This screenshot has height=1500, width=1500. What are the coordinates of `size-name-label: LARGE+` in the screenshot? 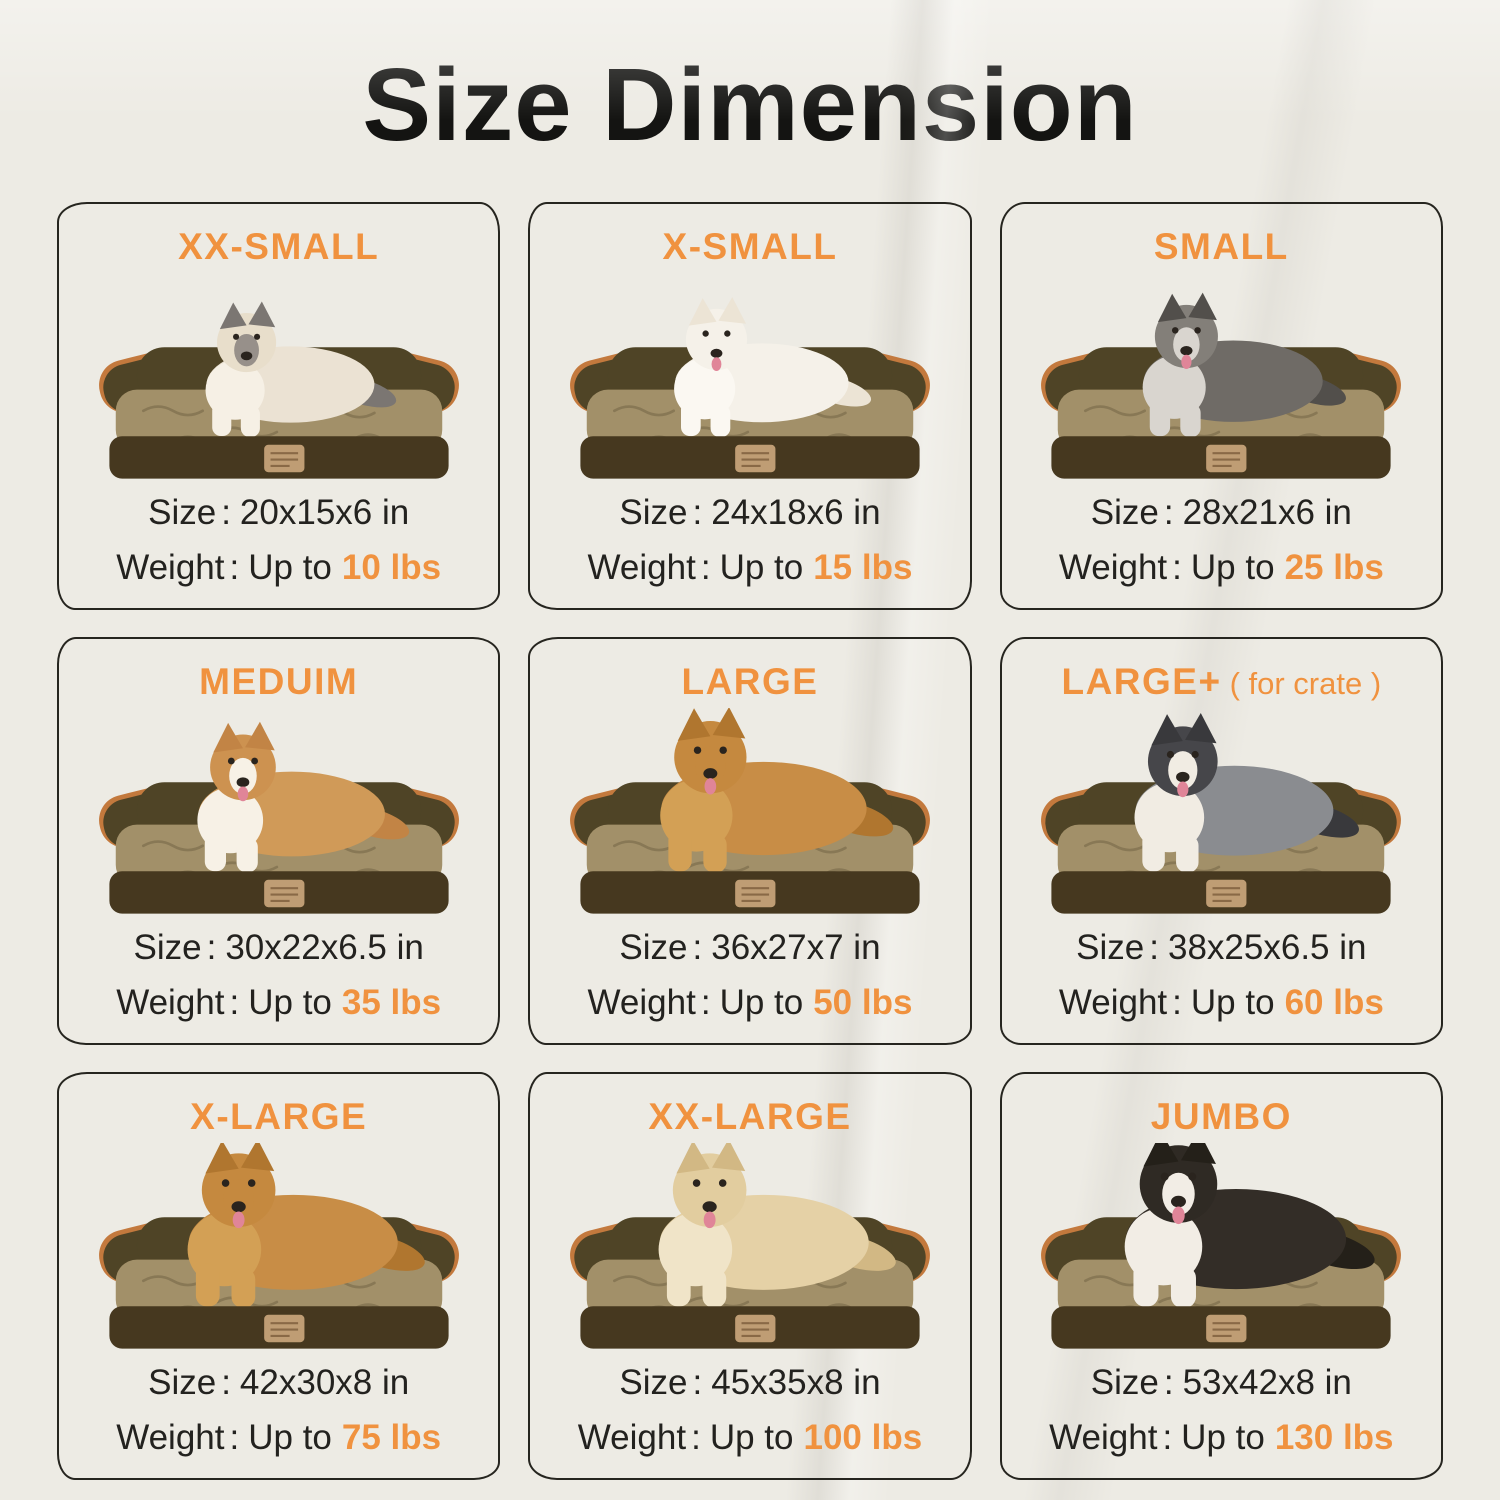 It's located at (1141, 681).